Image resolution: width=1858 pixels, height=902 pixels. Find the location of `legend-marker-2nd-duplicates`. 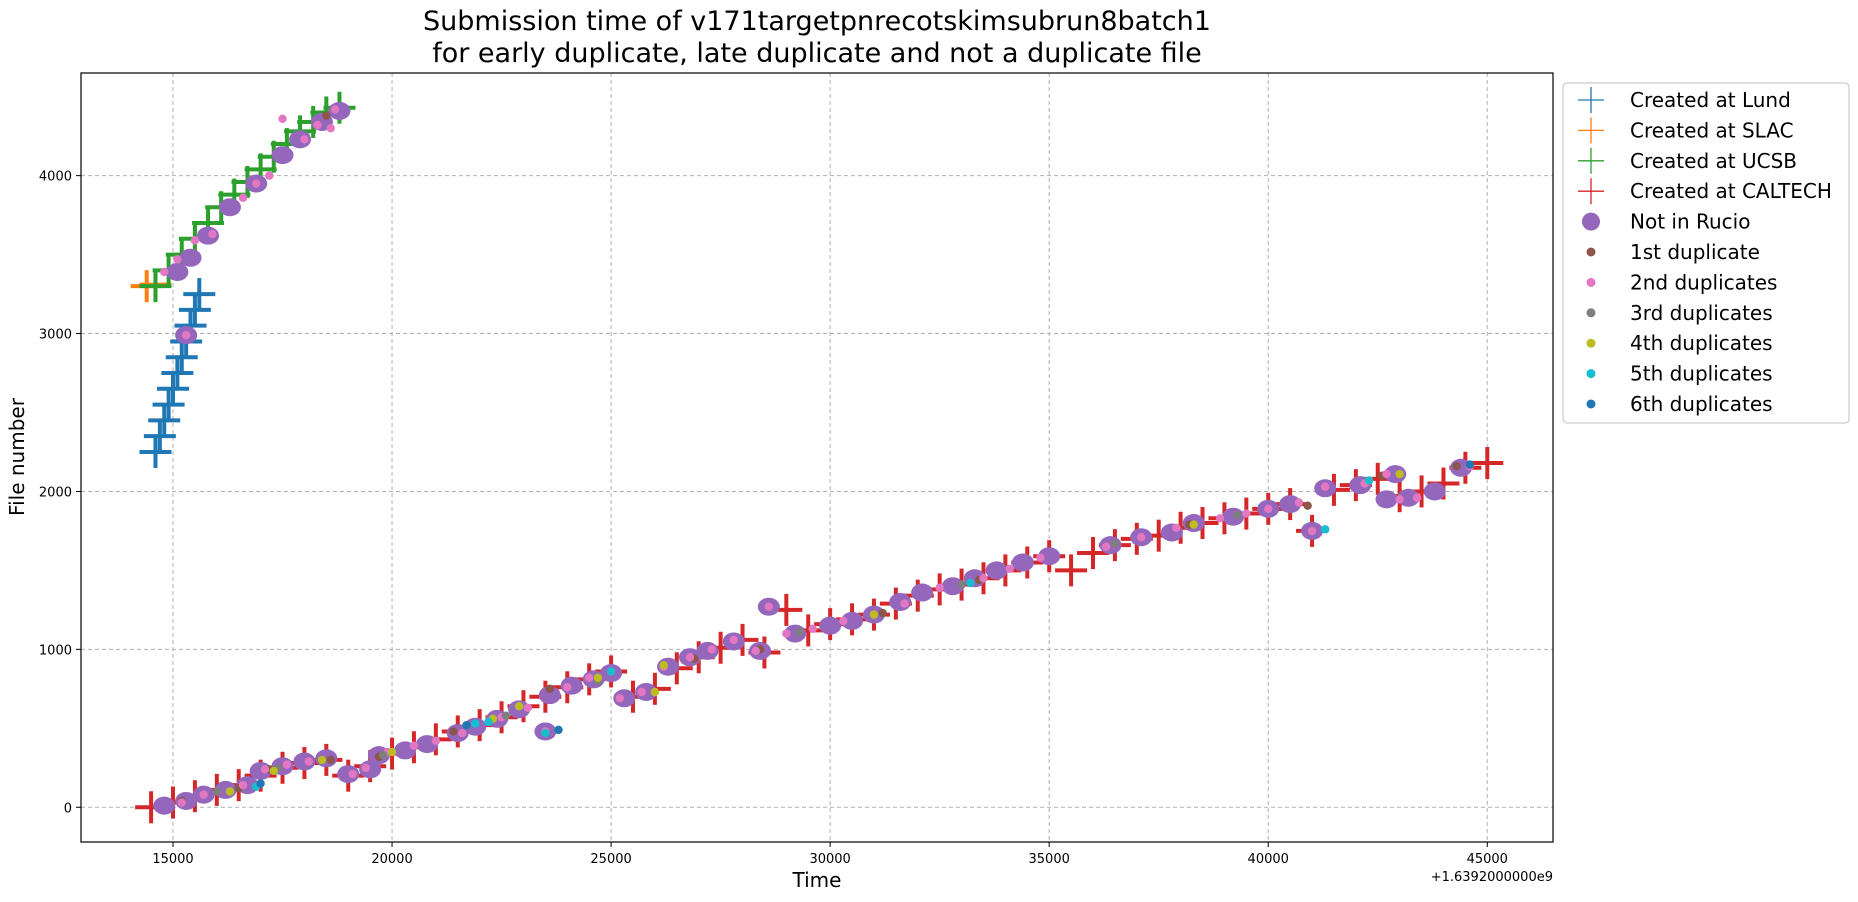

legend-marker-2nd-duplicates is located at coordinates (1591, 282).